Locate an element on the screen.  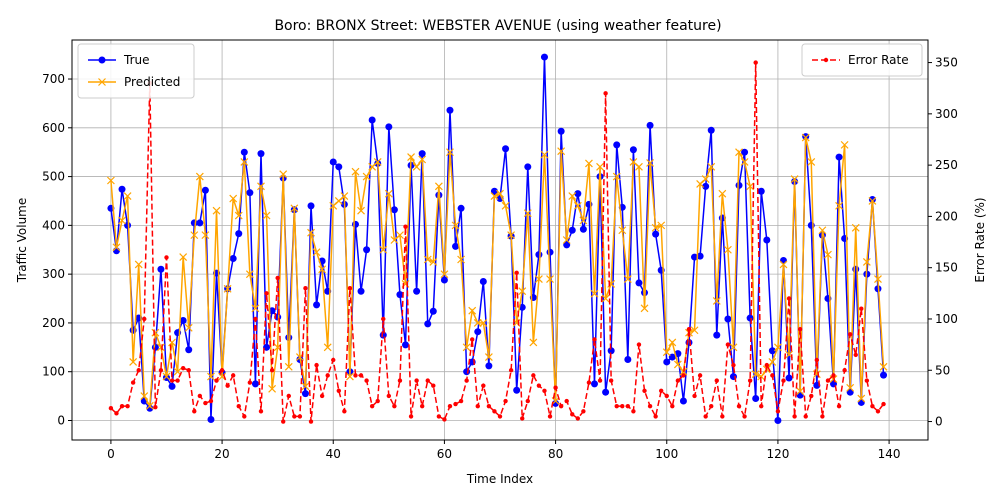
y-tick-label: 500 is located at coordinates (53, 177).